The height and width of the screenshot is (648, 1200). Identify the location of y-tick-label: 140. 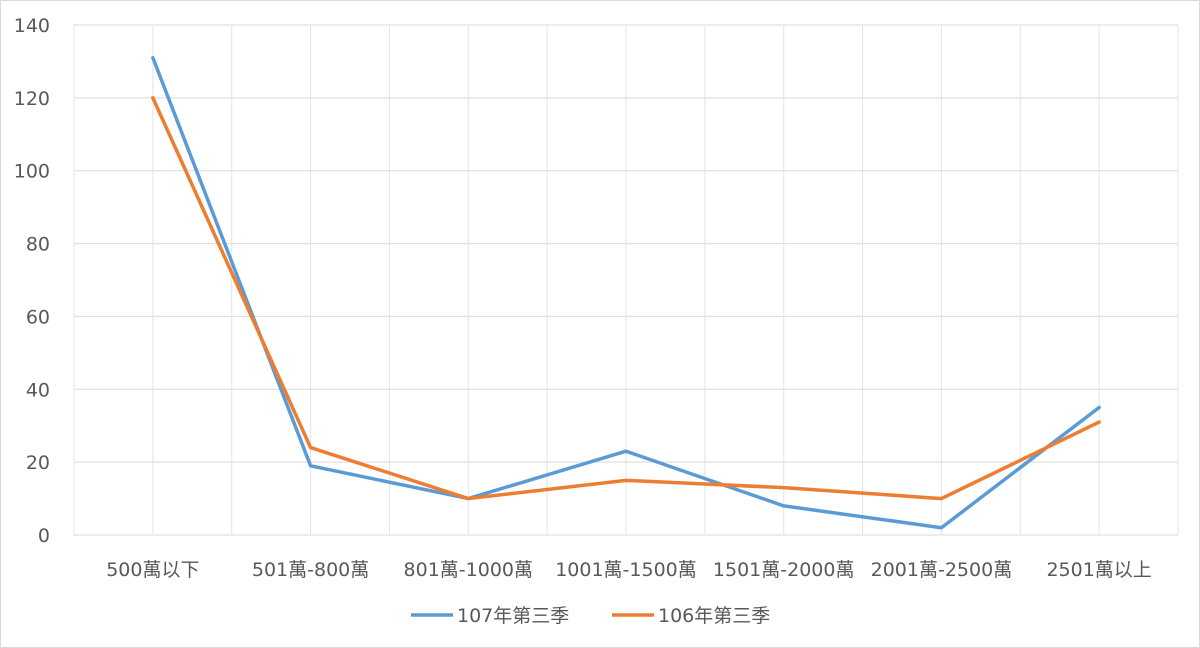
(32, 26).